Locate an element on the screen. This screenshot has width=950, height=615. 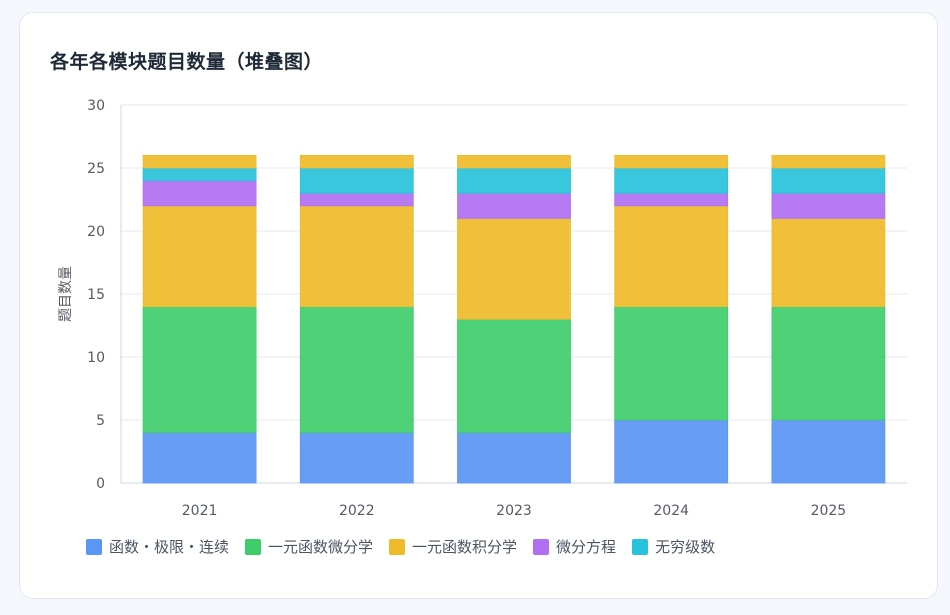
legend-item: 一元函数微分学 is located at coordinates (309, 546).